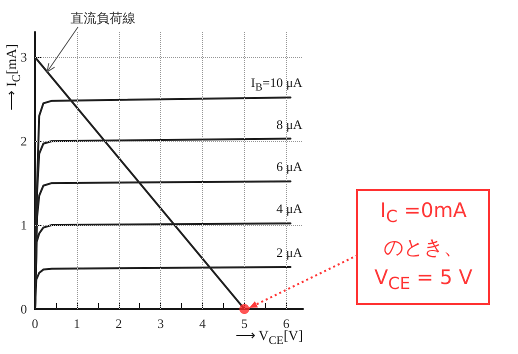 The image size is (518, 354). I want to click on y-tick-label: 3, so click(23, 57).